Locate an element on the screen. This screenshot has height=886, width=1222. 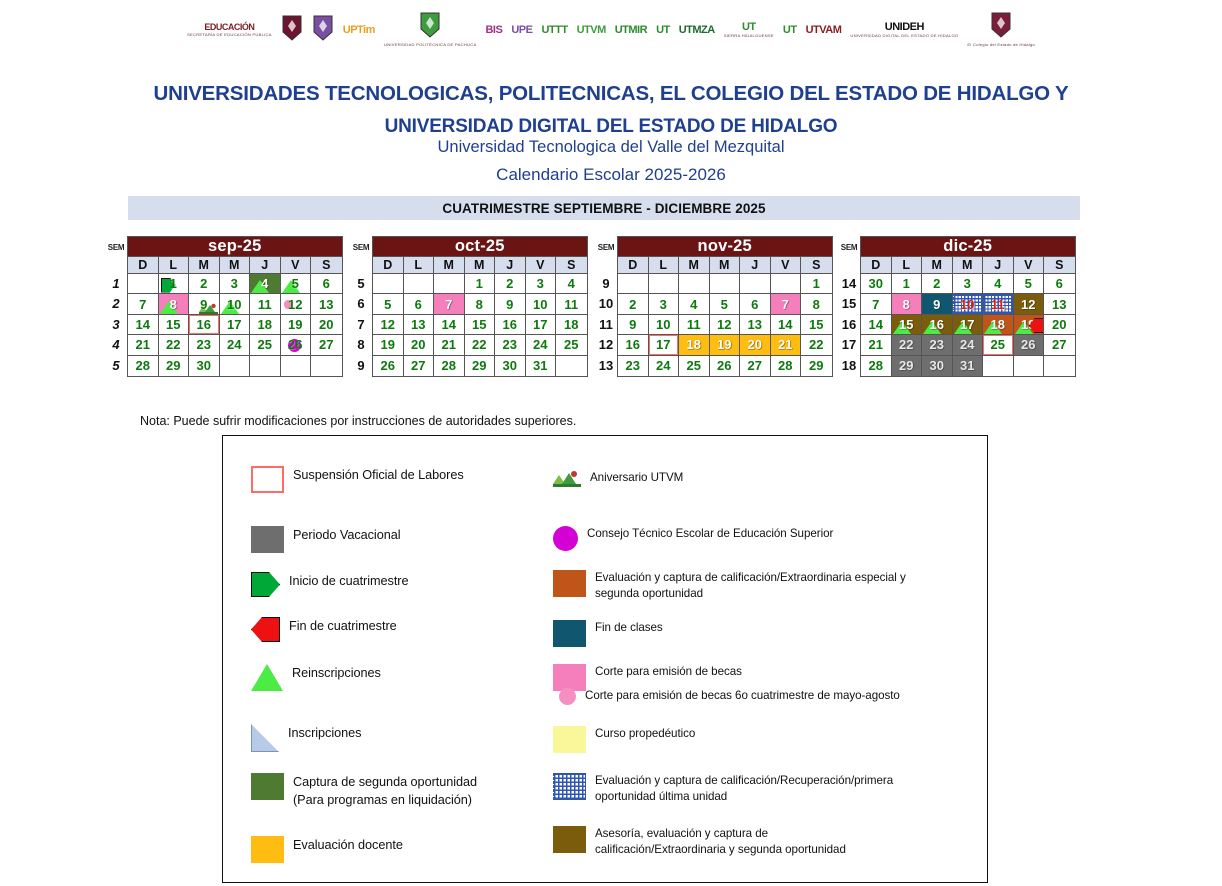
calendar-day-cell: 19 is located at coordinates (295, 325).